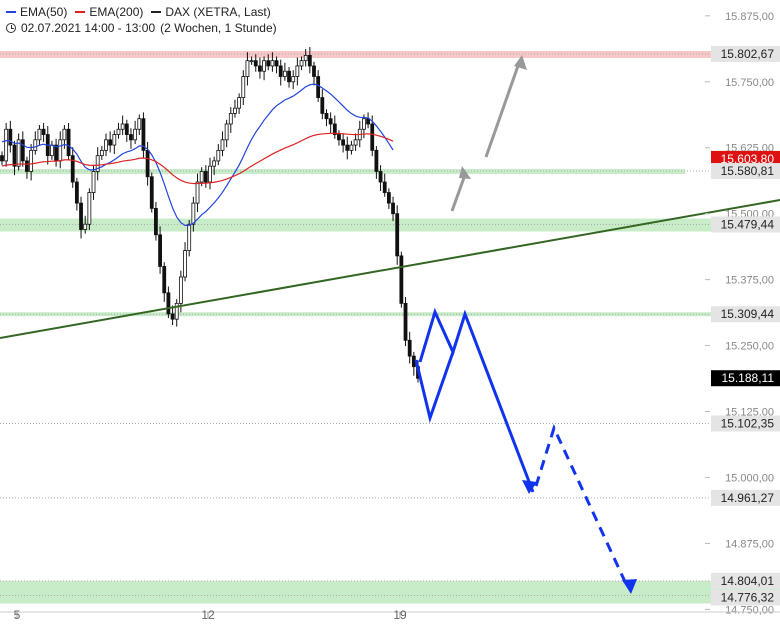 The height and width of the screenshot is (625, 780). I want to click on last-price-tag-bg, so click(745, 378).